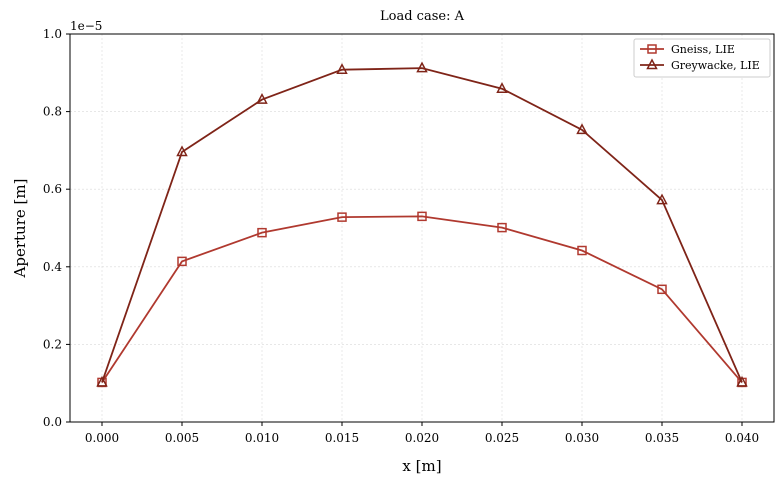 The width and height of the screenshot is (784, 483). I want to click on y-tick-label: 0.2, so click(52, 344).